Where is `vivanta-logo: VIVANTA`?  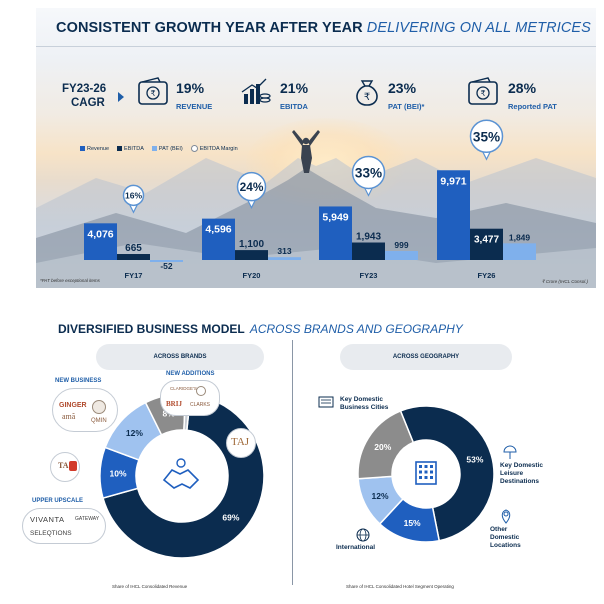 vivanta-logo: VIVANTA is located at coordinates (47, 519).